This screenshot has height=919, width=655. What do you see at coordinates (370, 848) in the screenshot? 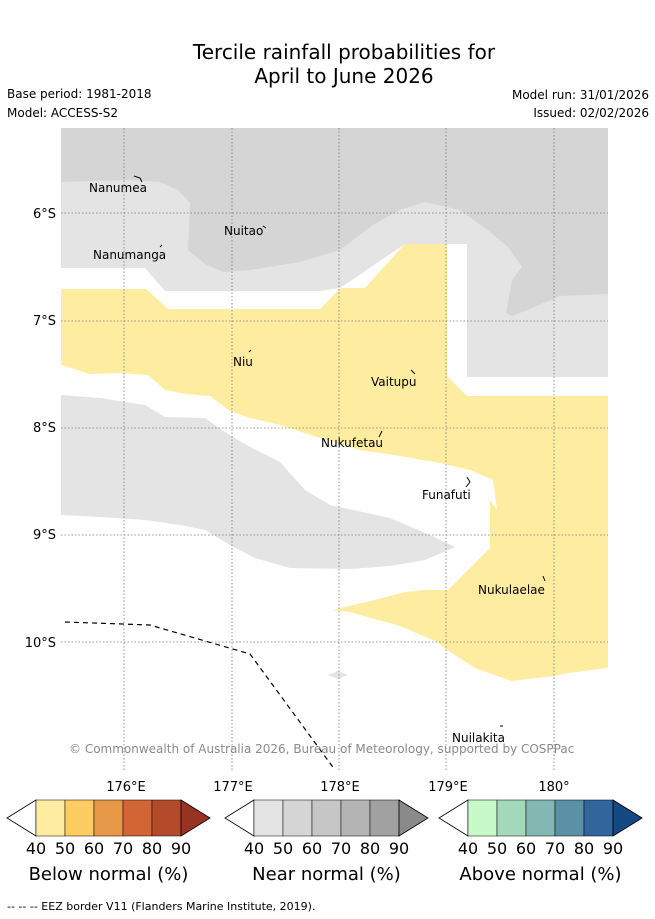
I see `near-colorbar-tick-80: 80` at bounding box center [370, 848].